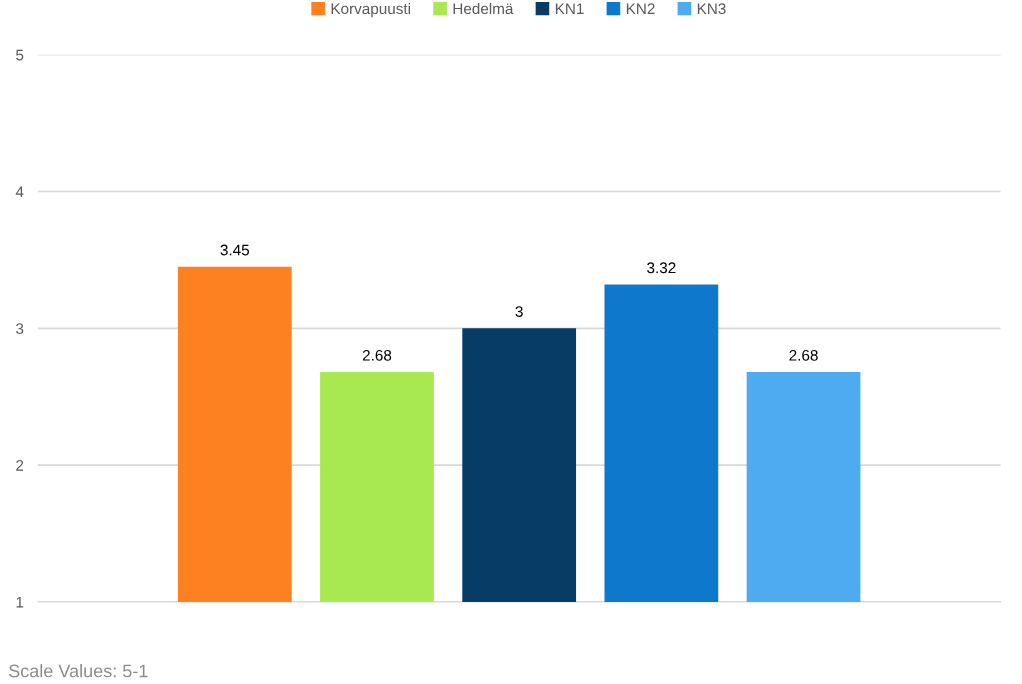 Image resolution: width=1022 pixels, height=684 pixels. I want to click on data-label: 3.32, so click(661, 268).